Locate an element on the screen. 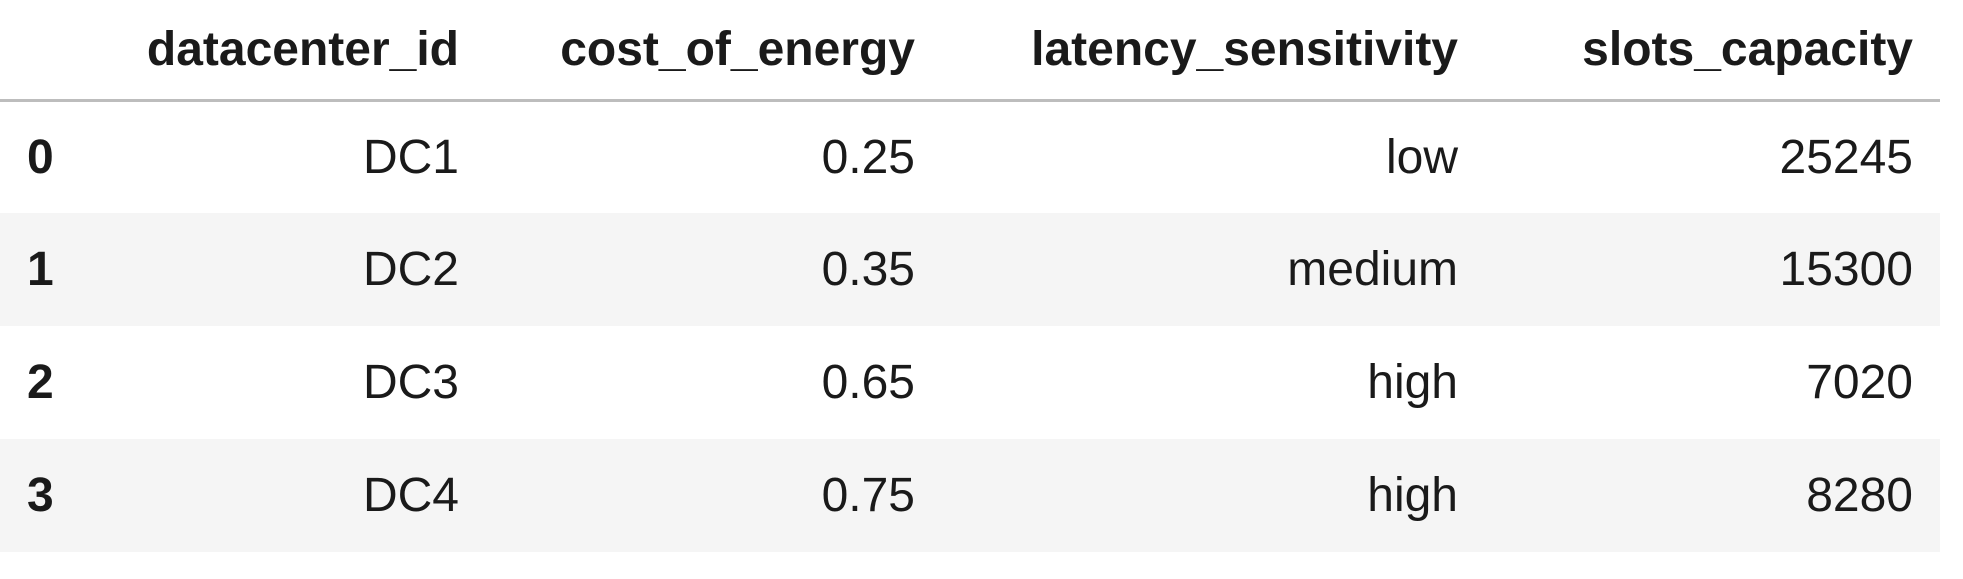  cell-slots-capacity: 7020 is located at coordinates (1859, 382).